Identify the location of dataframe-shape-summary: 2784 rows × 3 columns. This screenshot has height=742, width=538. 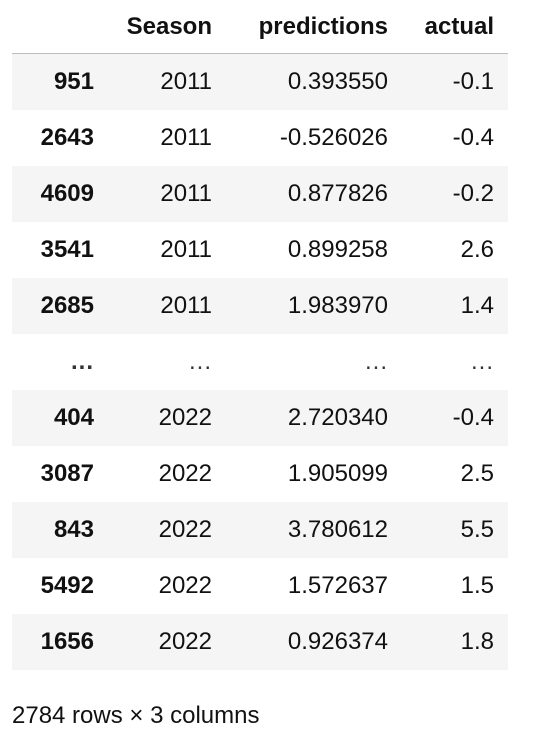
(136, 715).